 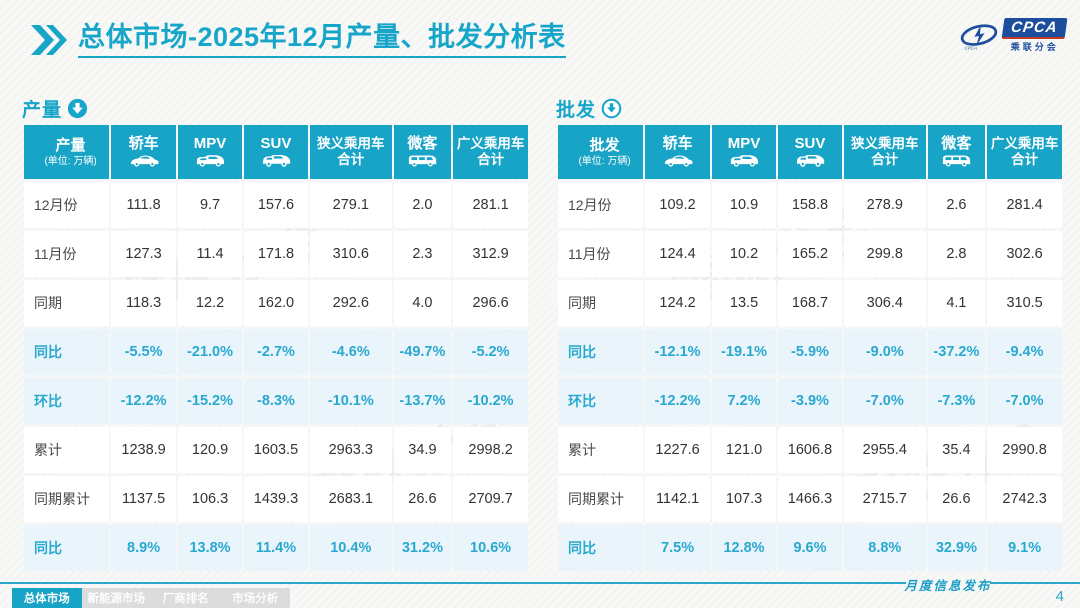 What do you see at coordinates (948, 586) in the screenshot?
I see `footer-label: 月度信息发布` at bounding box center [948, 586].